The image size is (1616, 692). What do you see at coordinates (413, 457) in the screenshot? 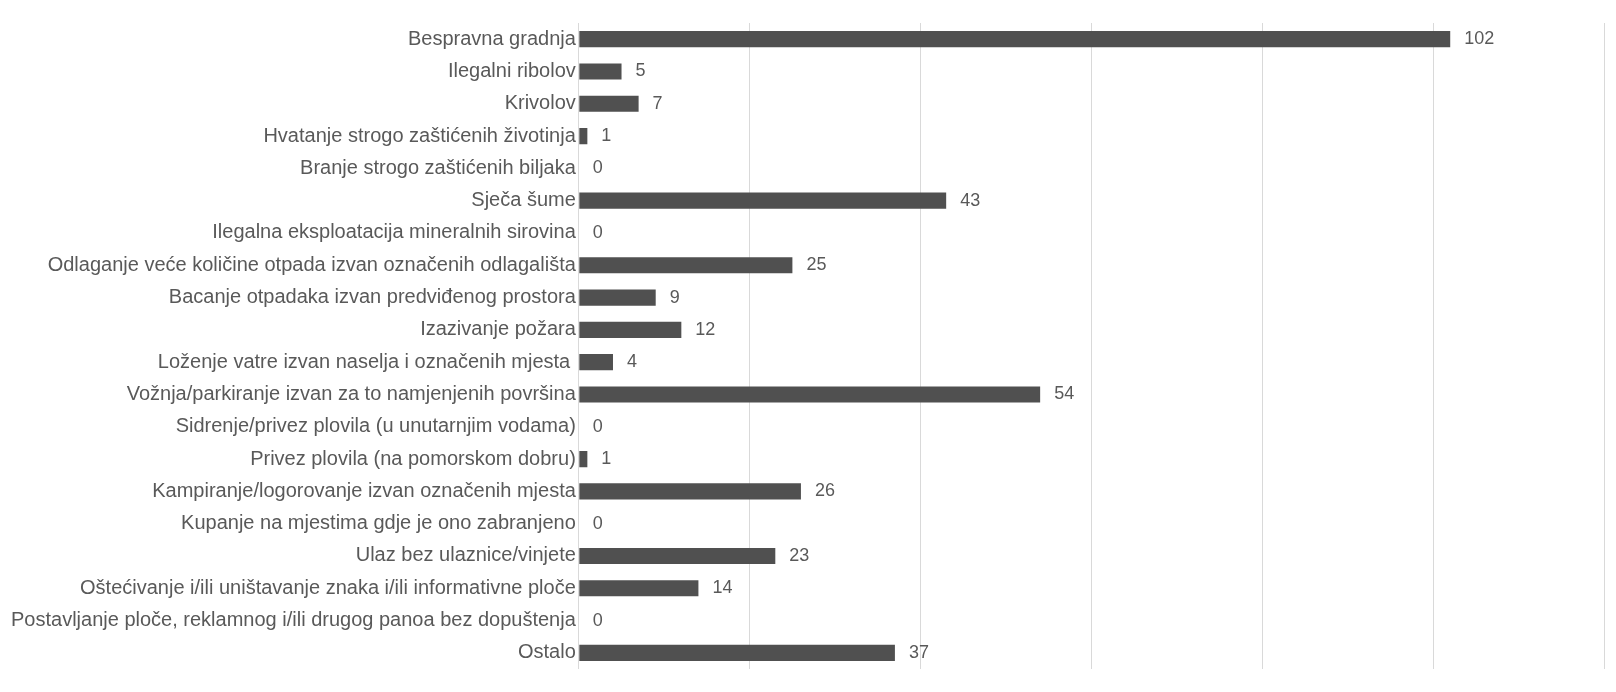
I see `y-tick-label: Privez plovila (na pomorskom dobru)` at bounding box center [413, 457].